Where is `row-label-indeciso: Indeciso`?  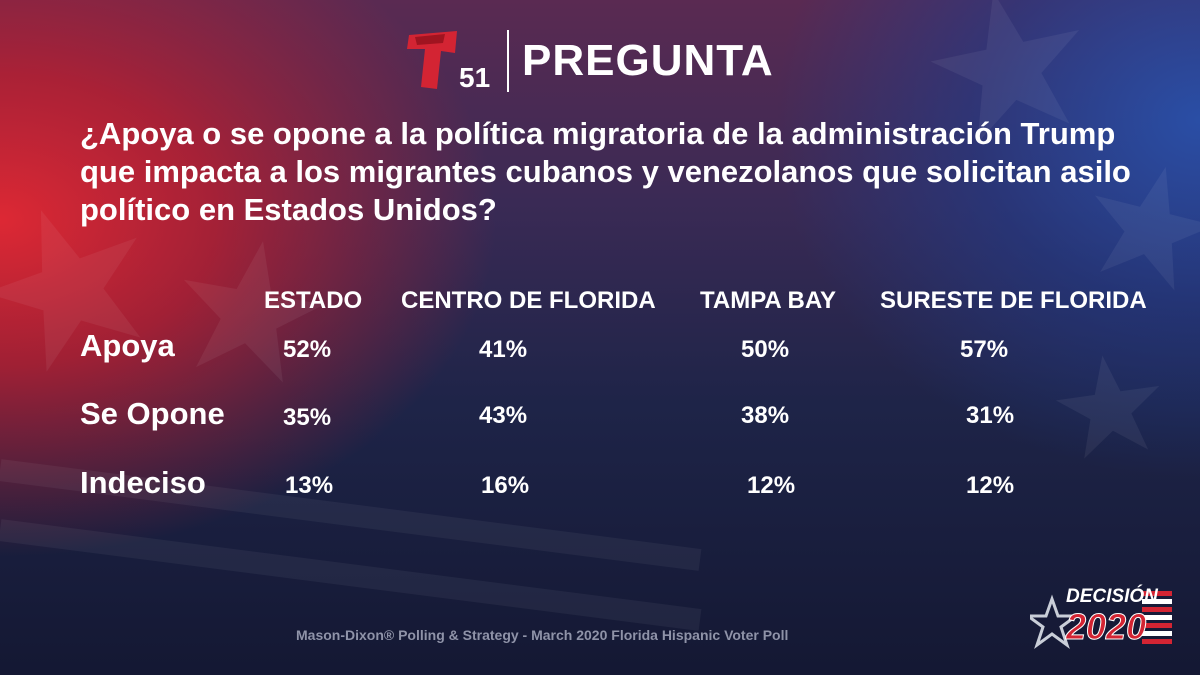 row-label-indeciso: Indeciso is located at coordinates (143, 482).